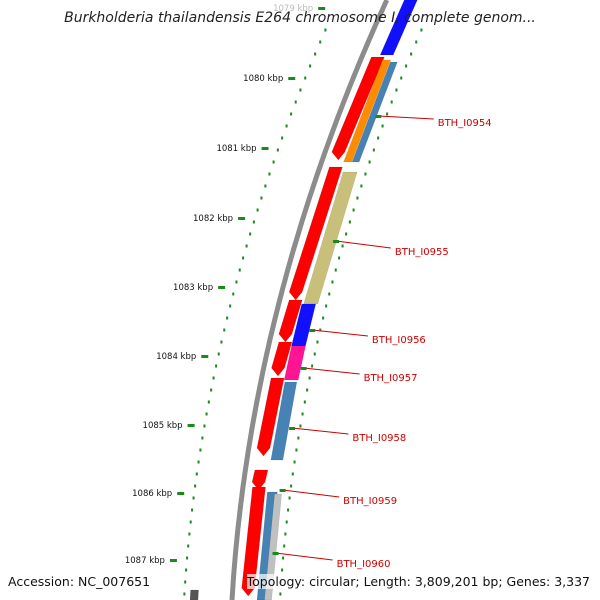 The image size is (600, 600). Describe the element at coordinates (193, 288) in the screenshot. I see `kbp-label: 1083 kbp` at that location.